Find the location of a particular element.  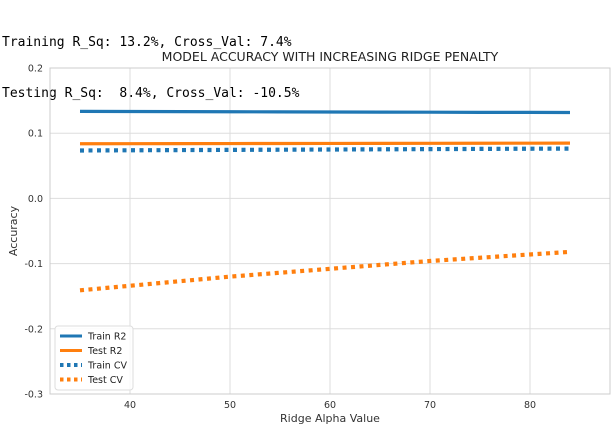

y-tick-label: -0.2 is located at coordinates (33, 329).